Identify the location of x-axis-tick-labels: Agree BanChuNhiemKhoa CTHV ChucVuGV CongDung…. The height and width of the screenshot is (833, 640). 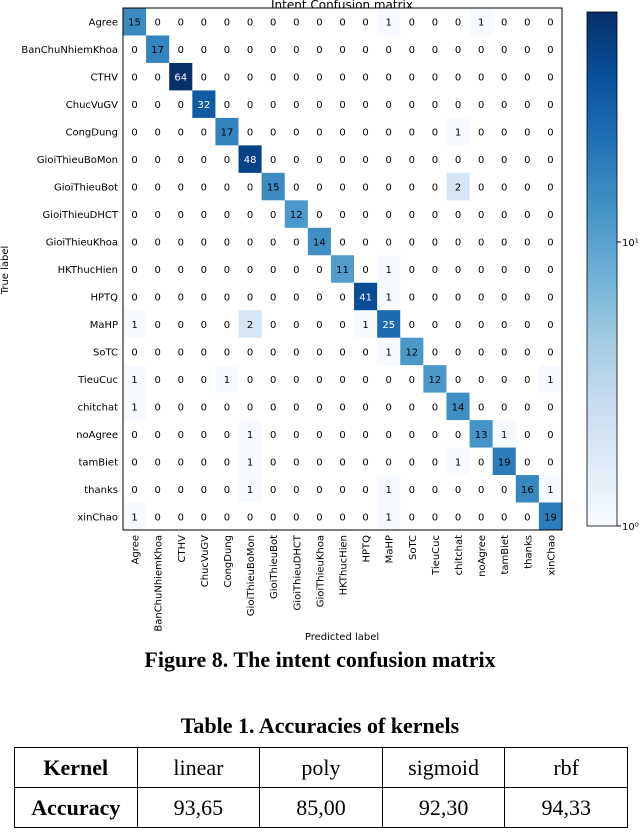
(344, 583).